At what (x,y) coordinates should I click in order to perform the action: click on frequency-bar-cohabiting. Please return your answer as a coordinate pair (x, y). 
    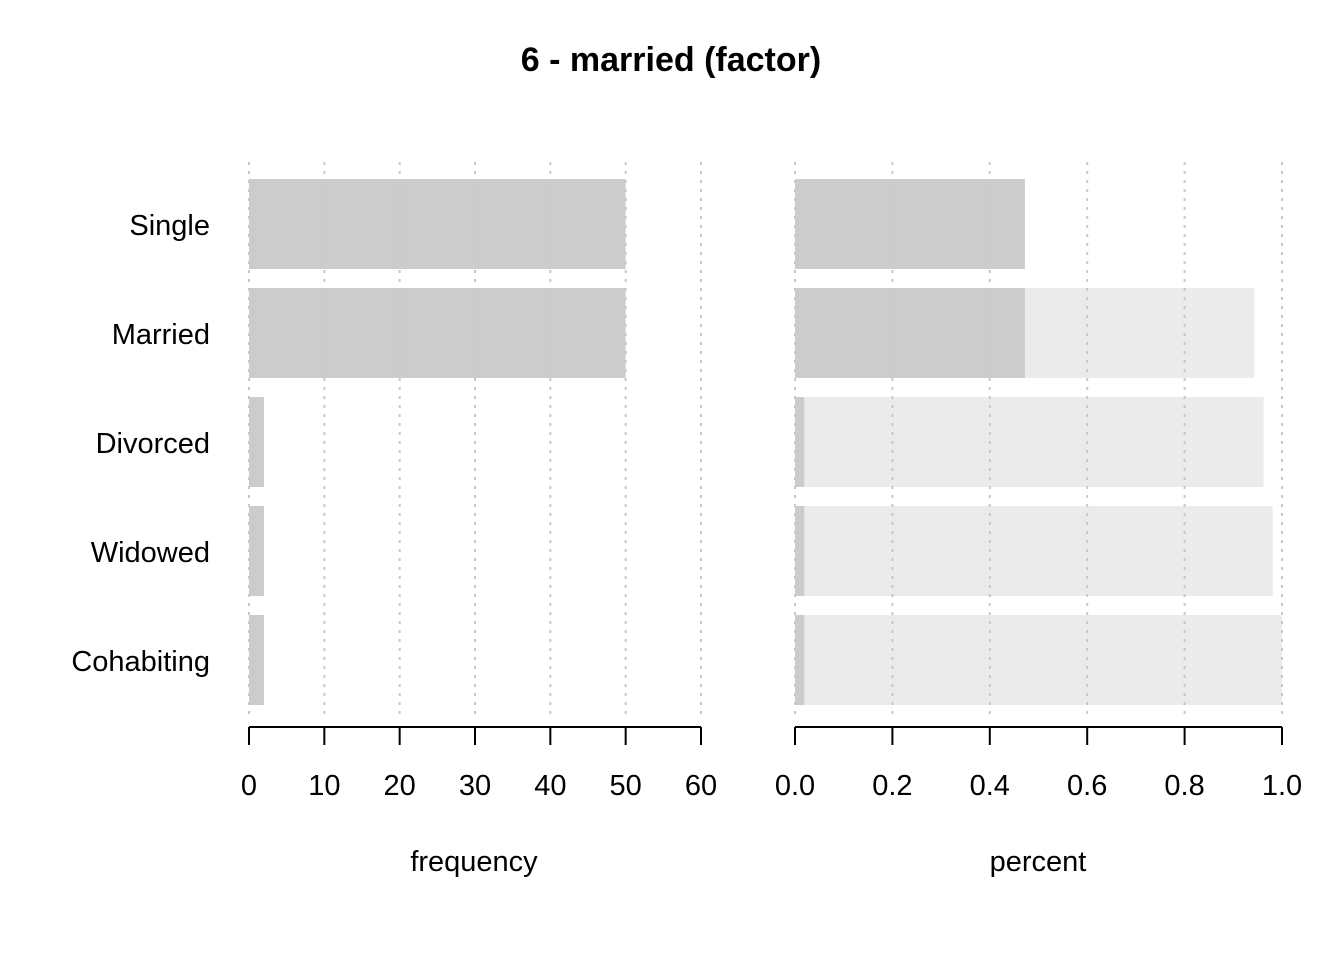
    Looking at the image, I should click on (257, 660).